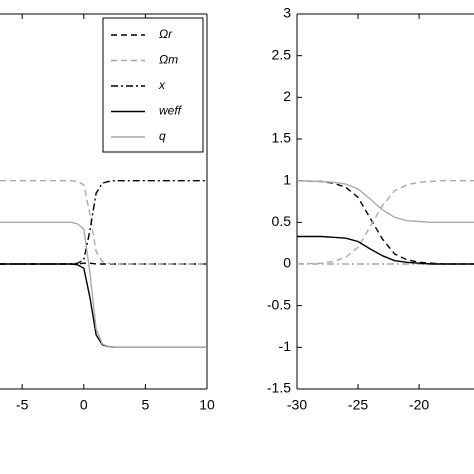 This screenshot has width=474, height=474. I want to click on x-tick-label: -30, so click(297, 405).